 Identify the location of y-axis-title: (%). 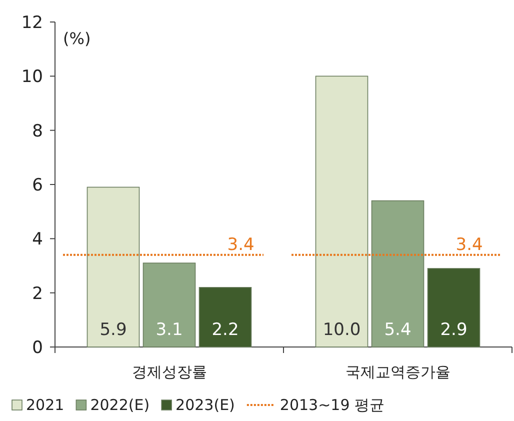
(77, 38).